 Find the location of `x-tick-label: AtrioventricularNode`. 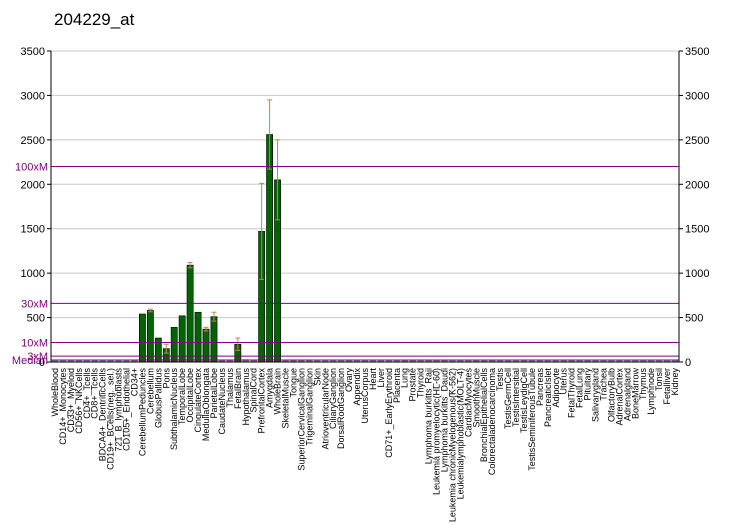

x-tick-label: AtrioventricularNode is located at coordinates (325, 409).